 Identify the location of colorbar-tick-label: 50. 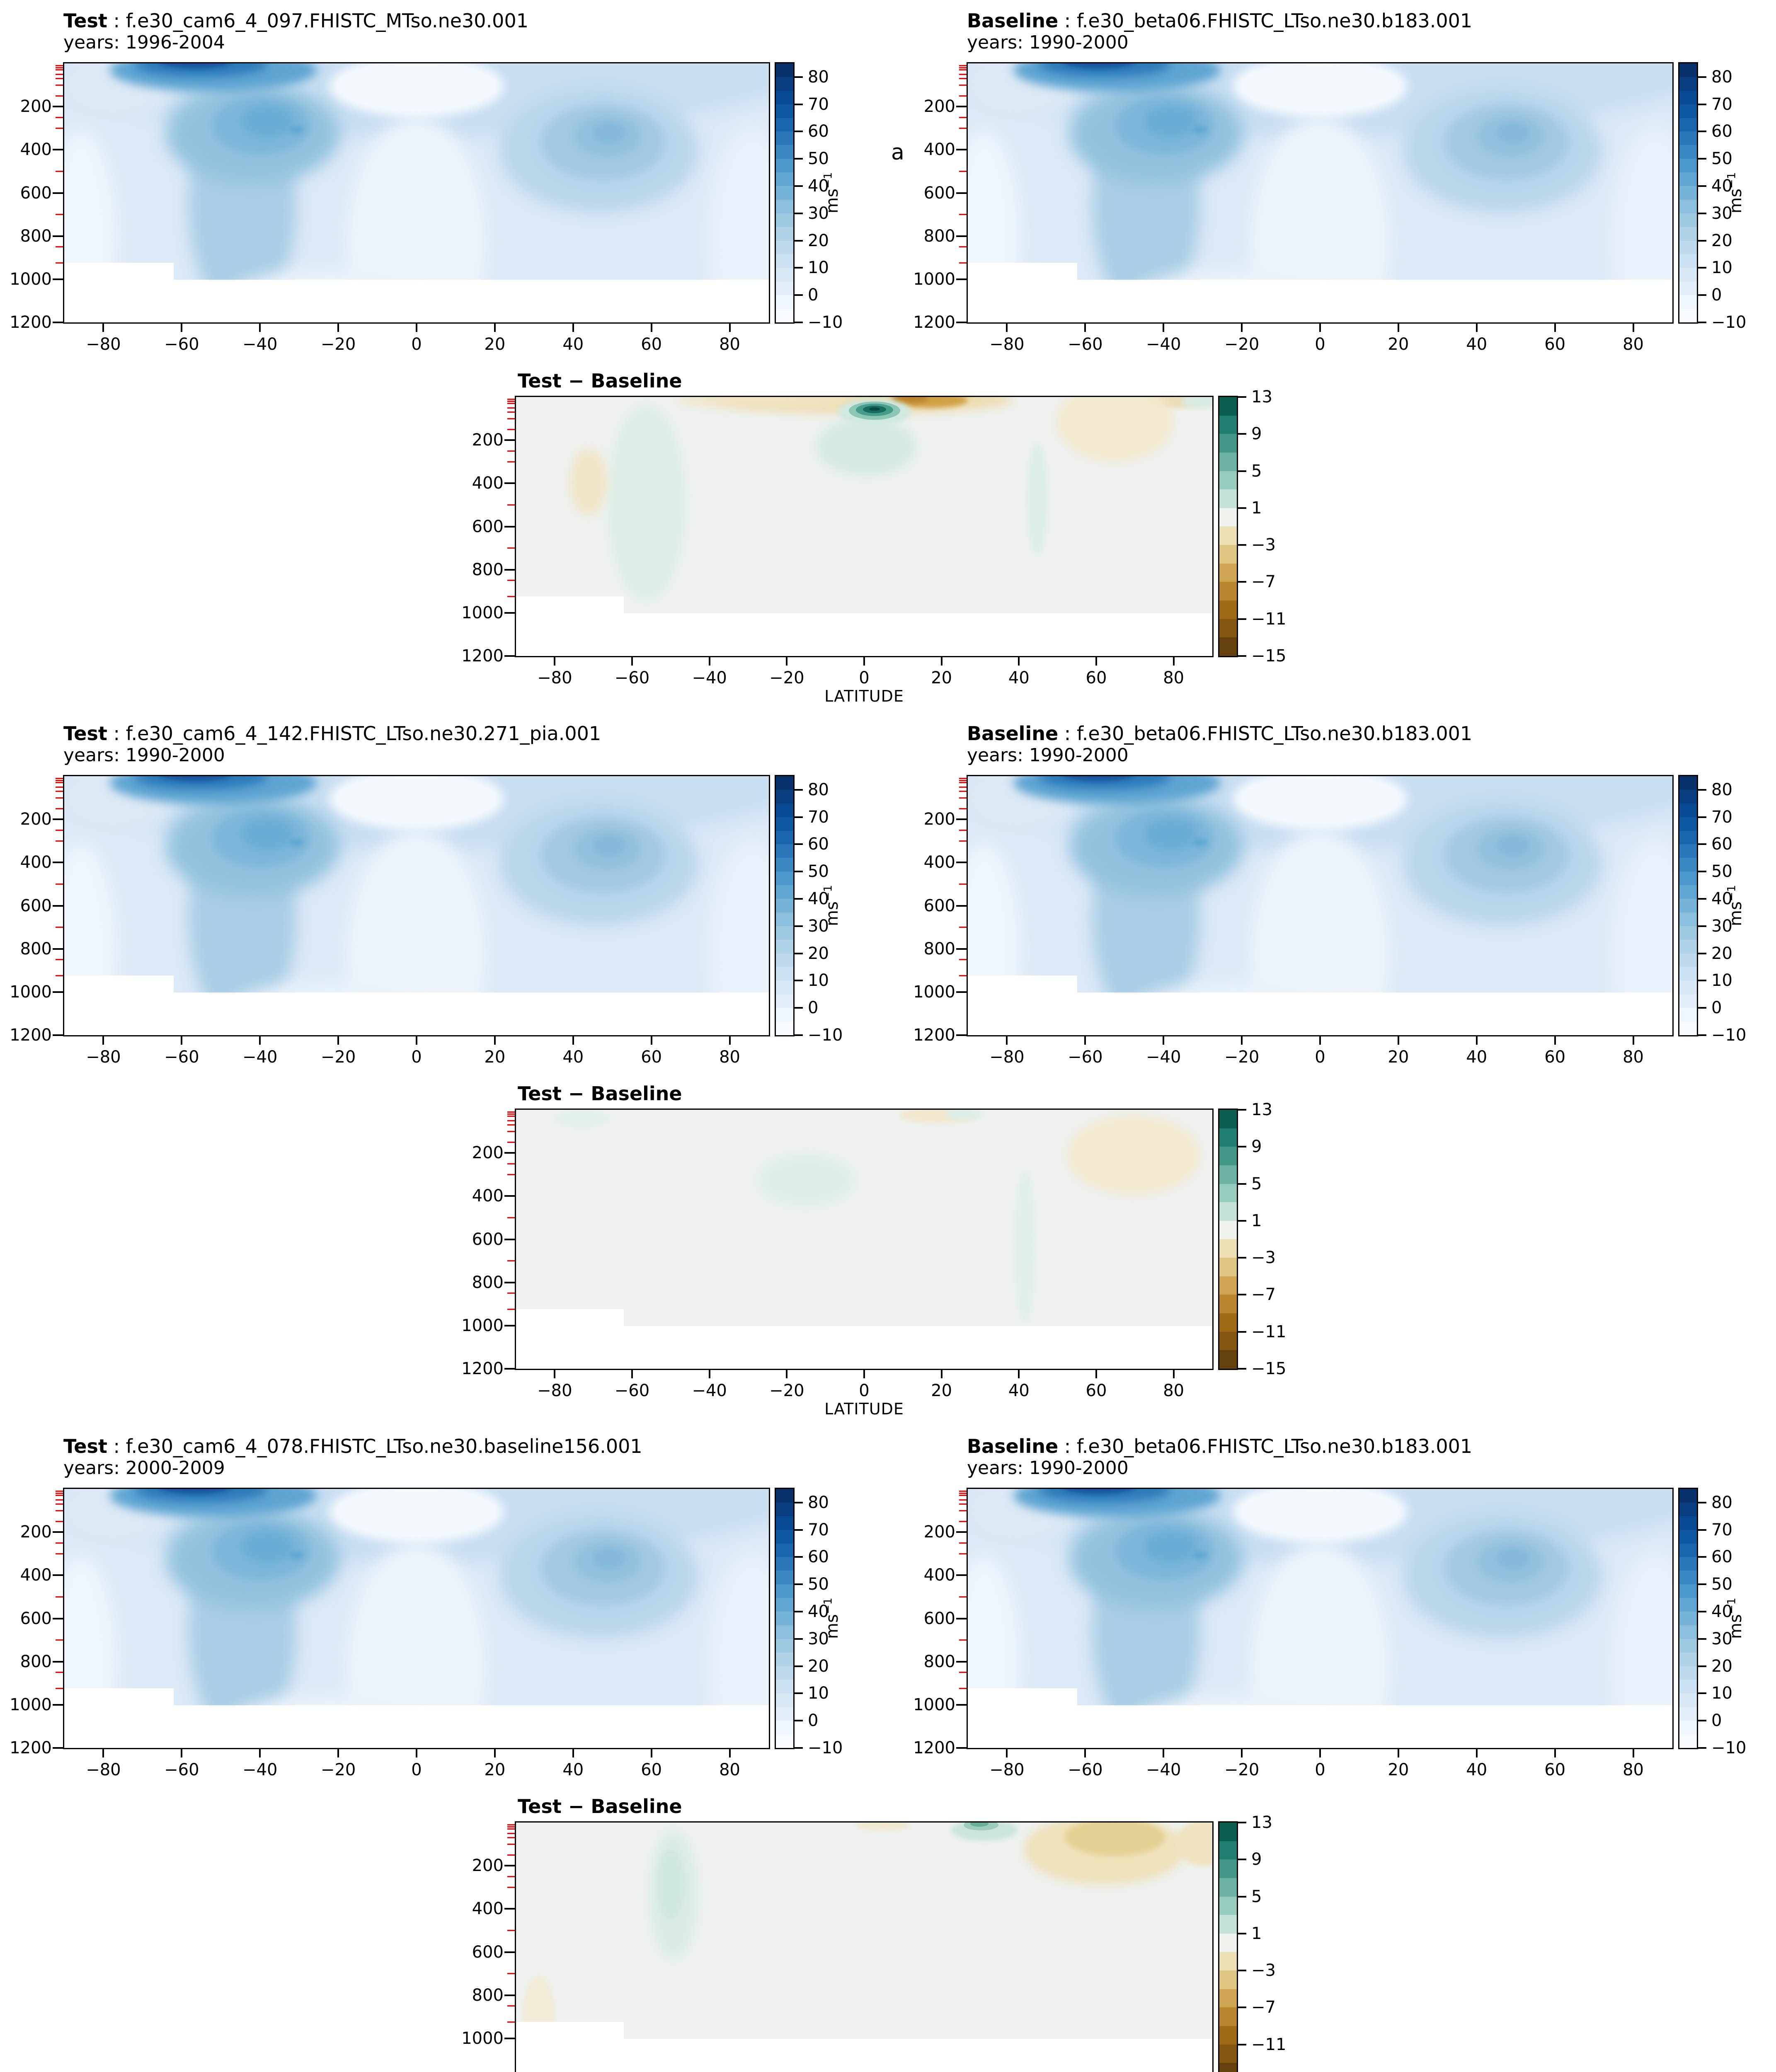
(818, 871).